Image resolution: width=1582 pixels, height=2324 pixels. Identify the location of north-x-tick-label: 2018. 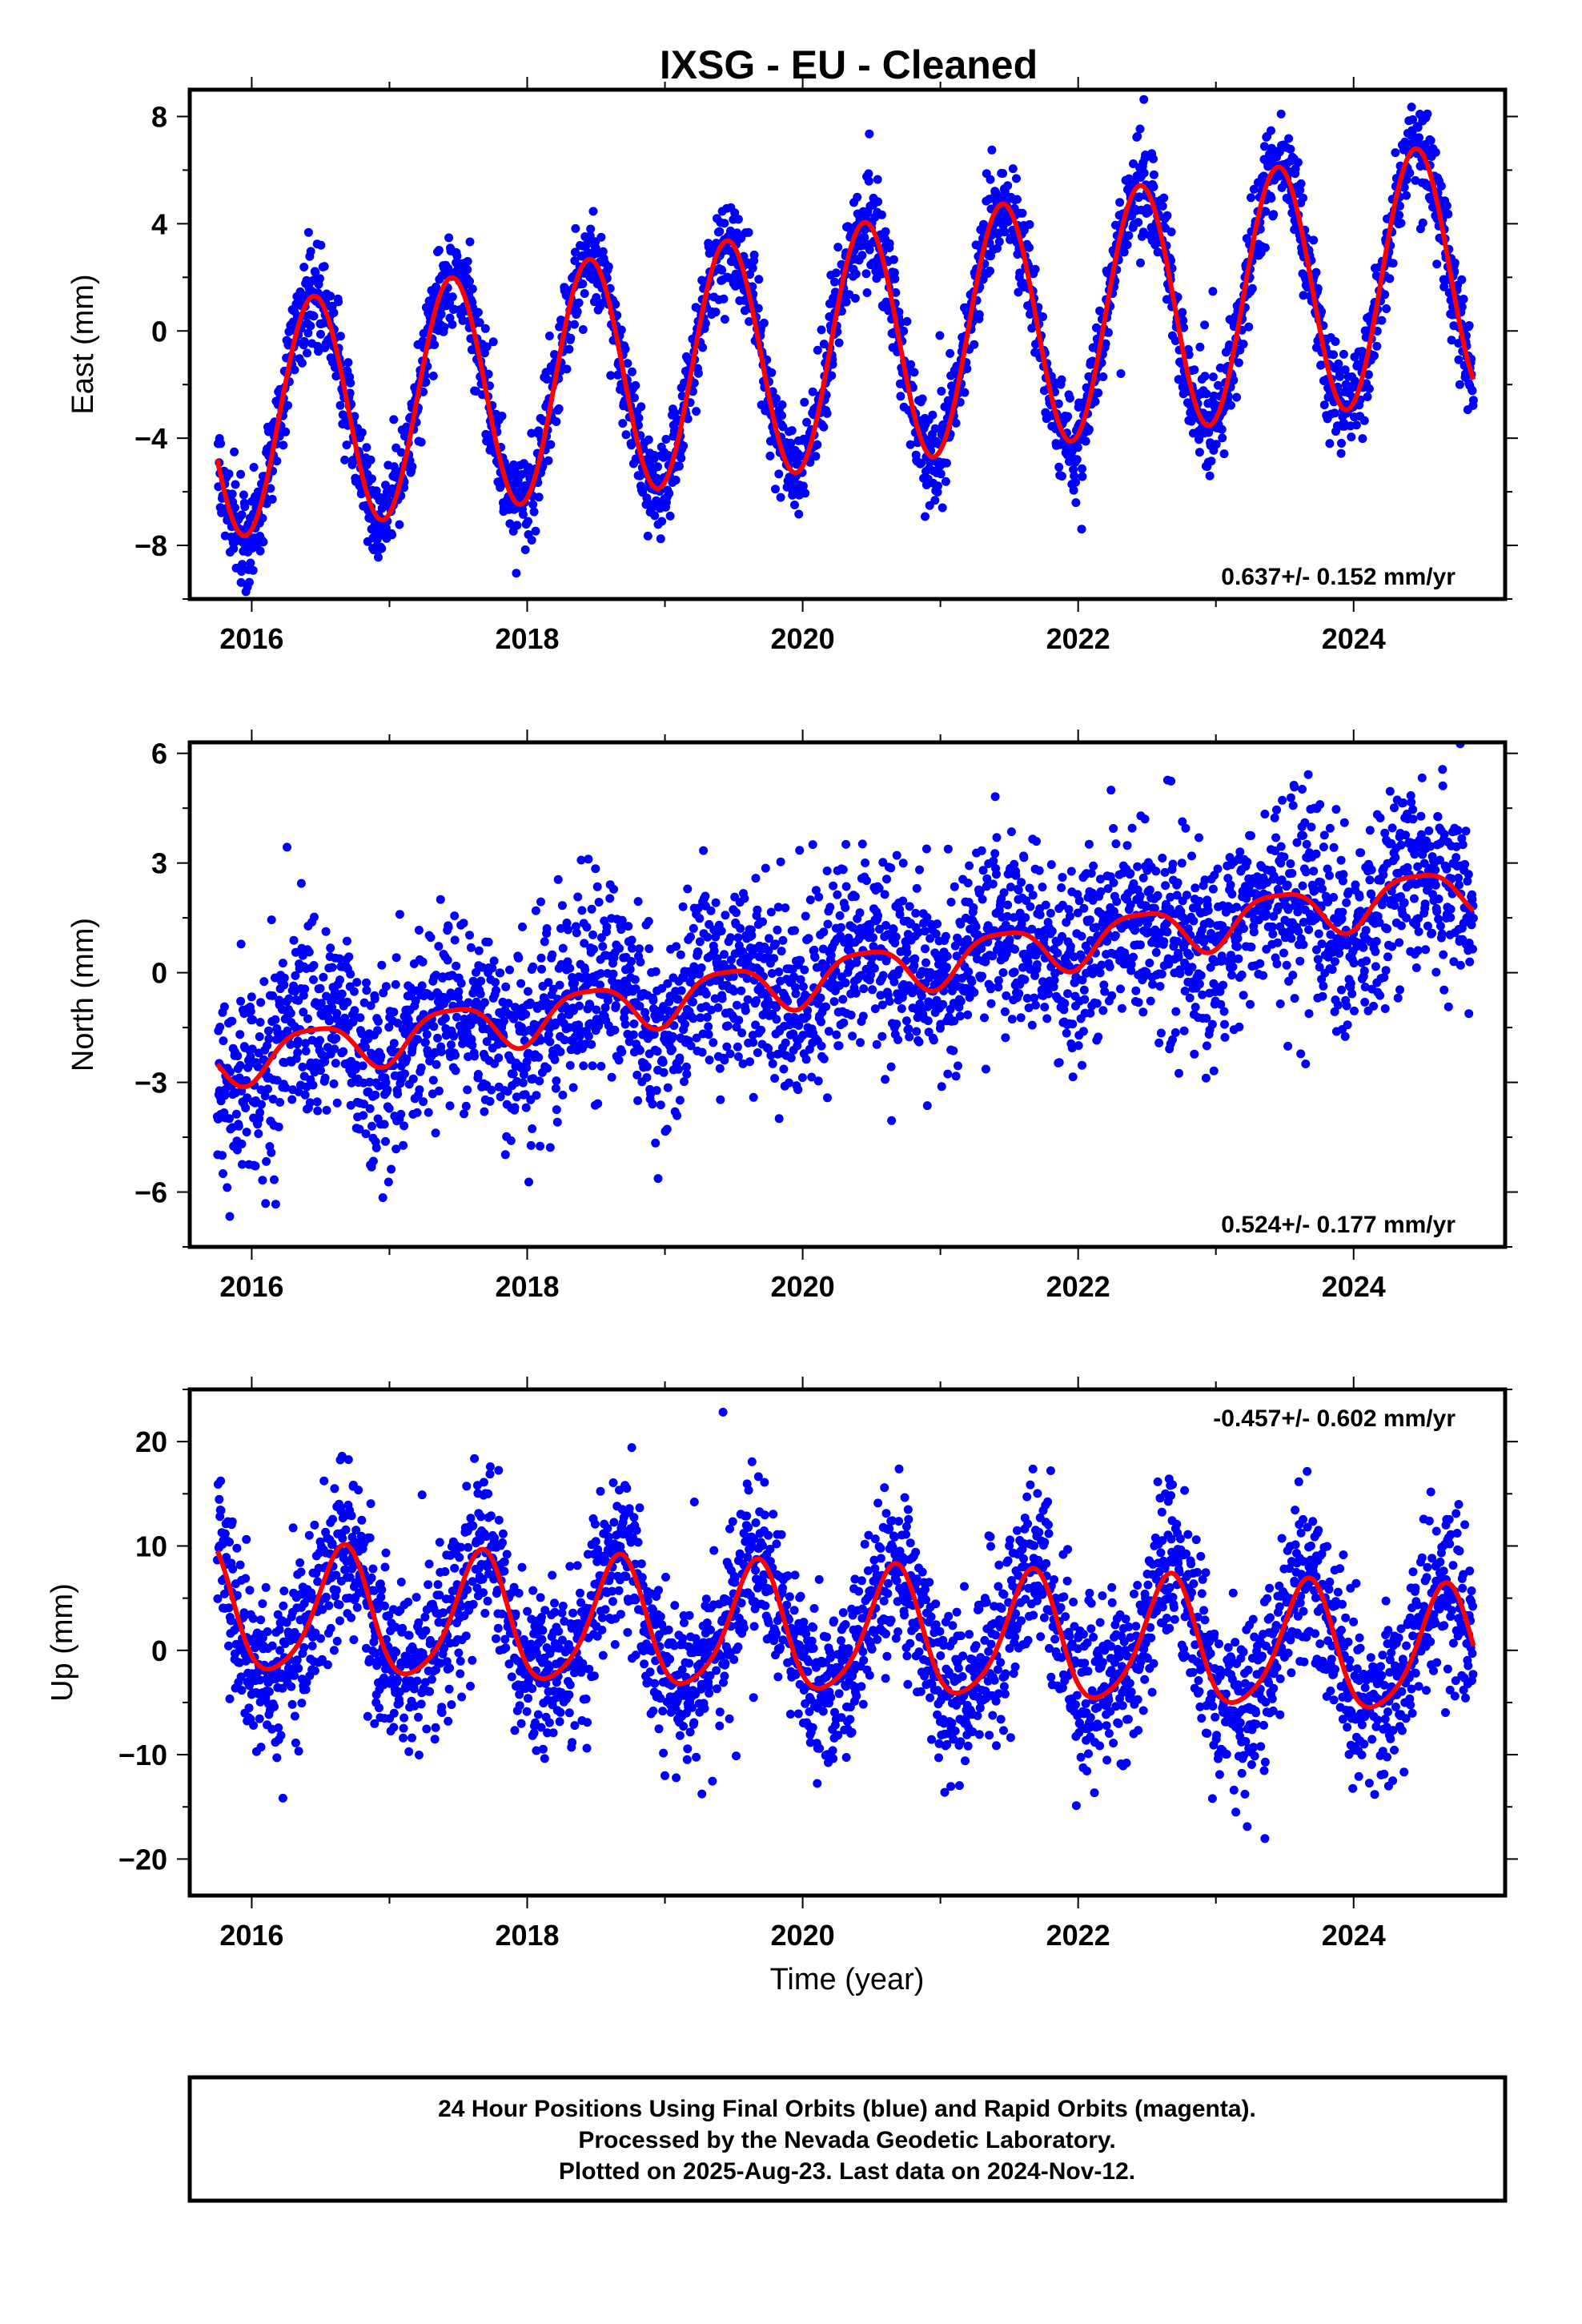
(527, 1286).